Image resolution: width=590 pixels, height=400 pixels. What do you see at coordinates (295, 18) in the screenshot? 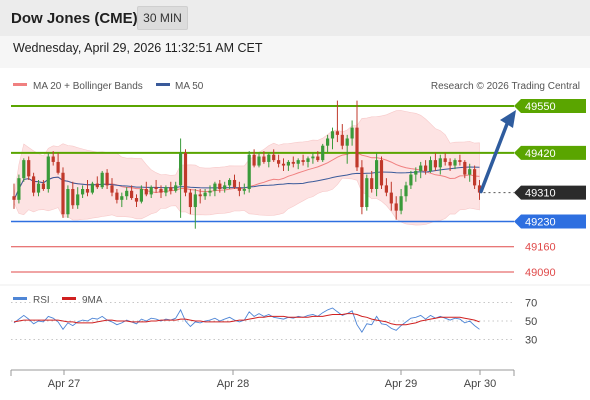
I see `header-bar: Dow Jones (CME) 30 MIN` at bounding box center [295, 18].